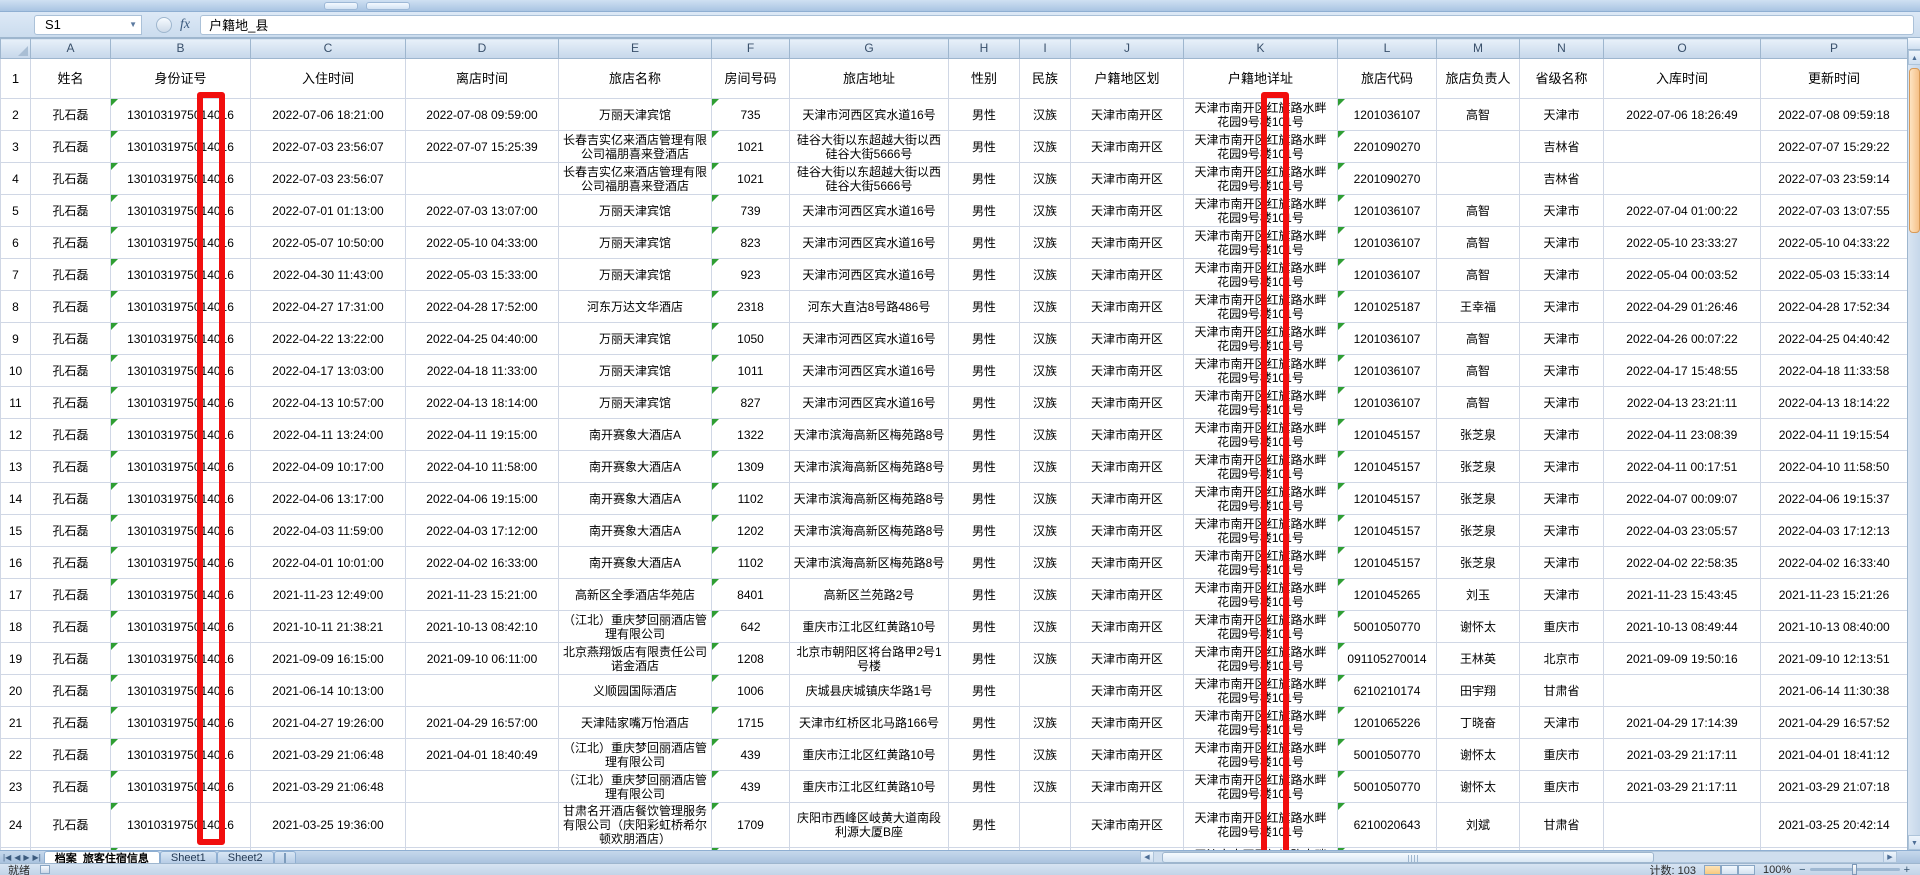 The width and height of the screenshot is (1920, 875). I want to click on cell-L9: 1201036107, so click(1387, 338).